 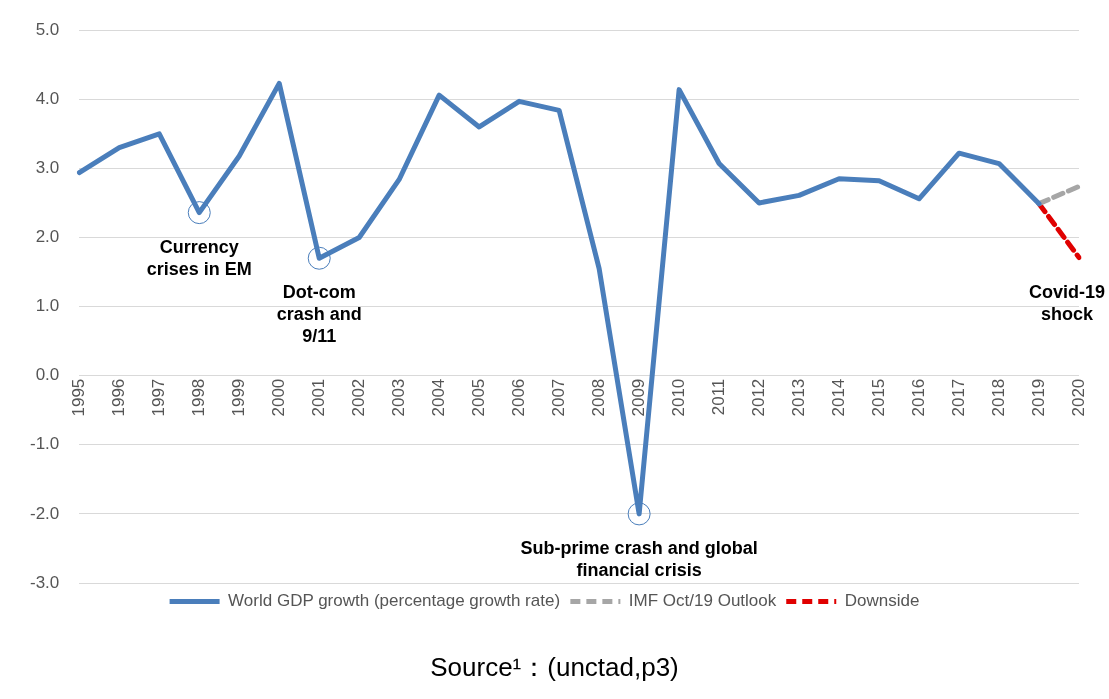 What do you see at coordinates (319, 314) in the screenshot?
I see `annotation: Dot-com crash and 9/11` at bounding box center [319, 314].